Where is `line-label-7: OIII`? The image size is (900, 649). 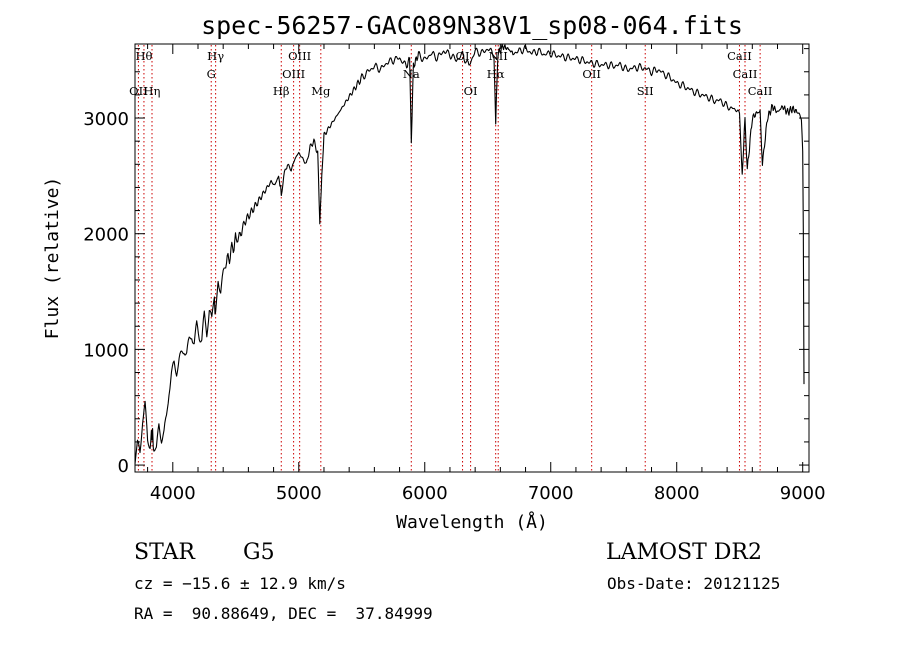
line-label-7: OIII is located at coordinates (299, 56).